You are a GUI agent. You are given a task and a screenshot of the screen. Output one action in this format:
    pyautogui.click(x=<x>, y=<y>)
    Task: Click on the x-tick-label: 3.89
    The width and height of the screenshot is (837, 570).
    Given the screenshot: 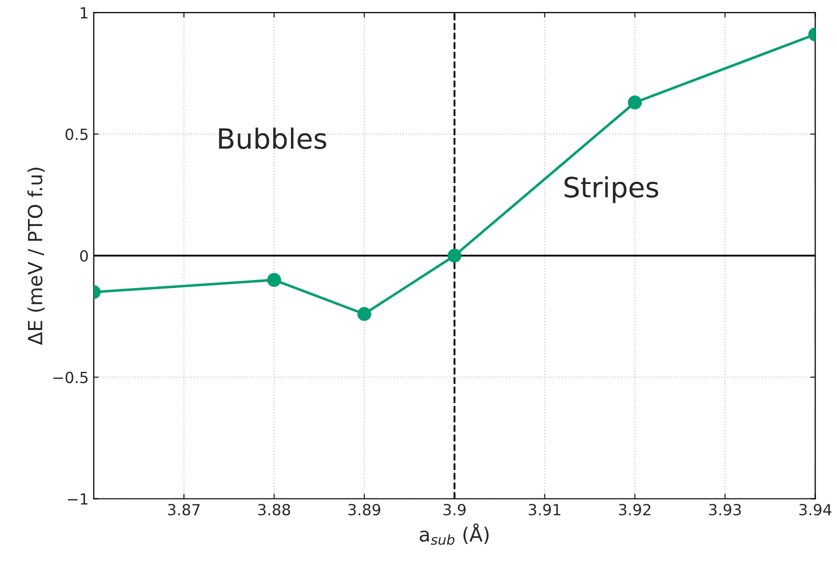 What is the action you would take?
    pyautogui.click(x=364, y=510)
    